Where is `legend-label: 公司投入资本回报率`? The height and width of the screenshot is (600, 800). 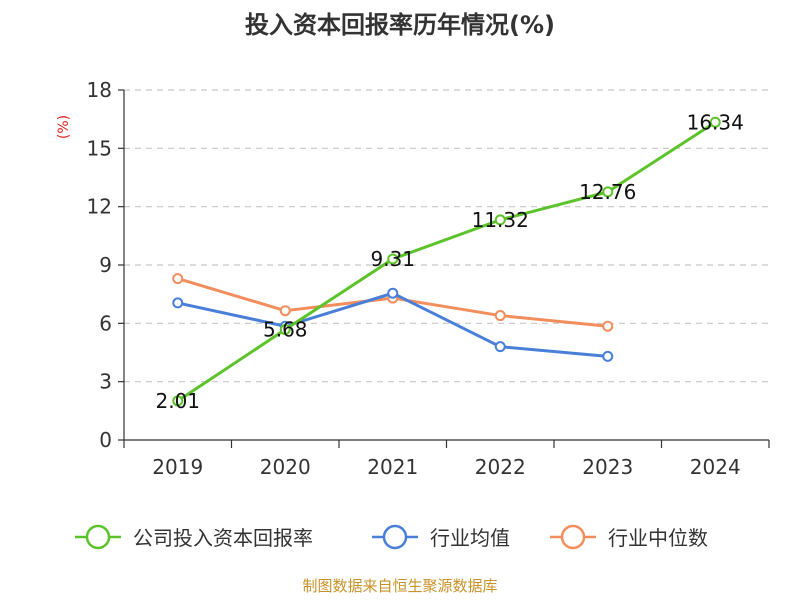 legend-label: 公司投入资本回报率 is located at coordinates (223, 538).